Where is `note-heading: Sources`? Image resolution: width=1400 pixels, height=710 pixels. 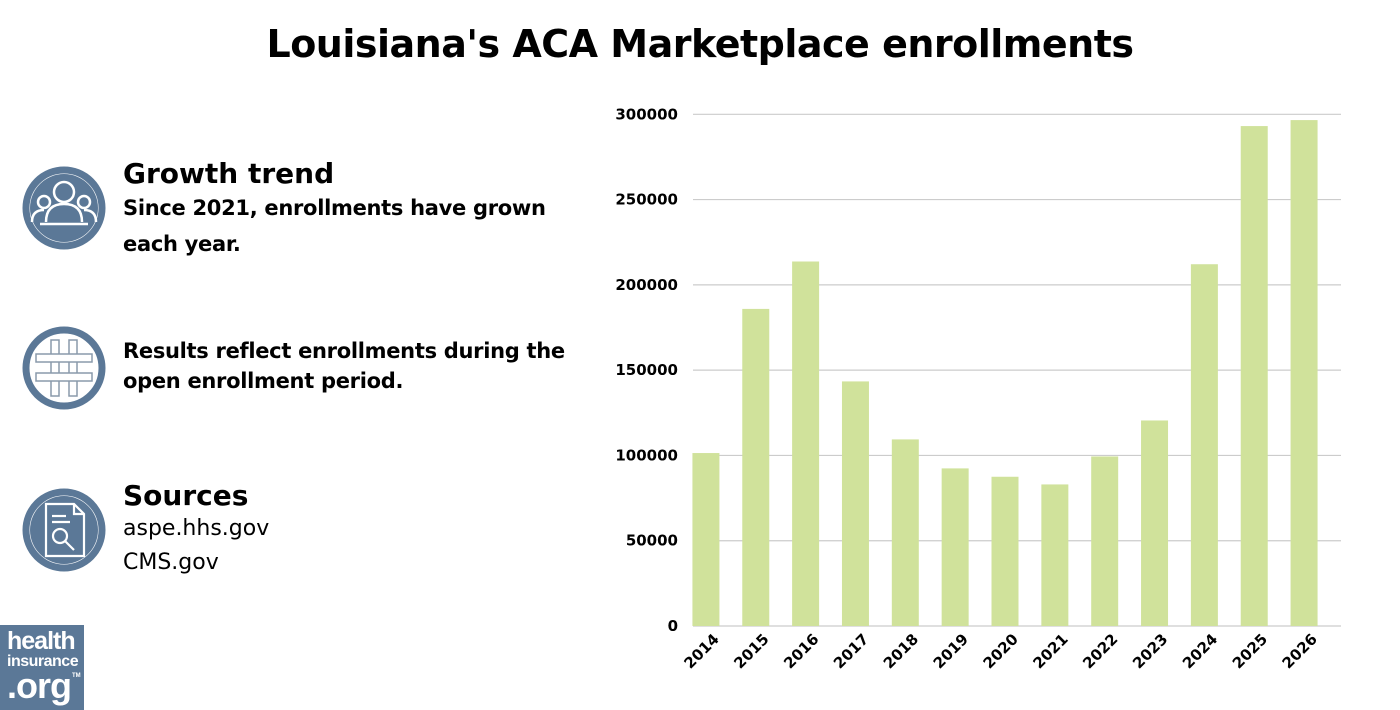
note-heading: Sources is located at coordinates (186, 495).